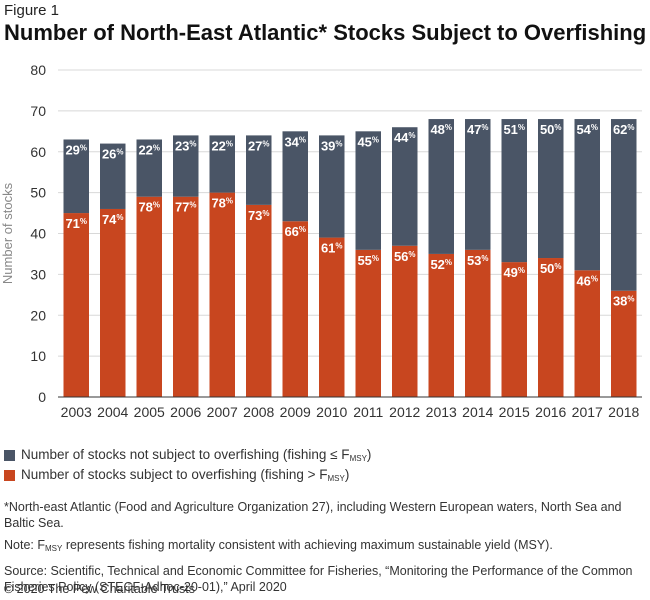 The image size is (650, 600). I want to click on data-label-overfished-2014: 53%, so click(478, 260).